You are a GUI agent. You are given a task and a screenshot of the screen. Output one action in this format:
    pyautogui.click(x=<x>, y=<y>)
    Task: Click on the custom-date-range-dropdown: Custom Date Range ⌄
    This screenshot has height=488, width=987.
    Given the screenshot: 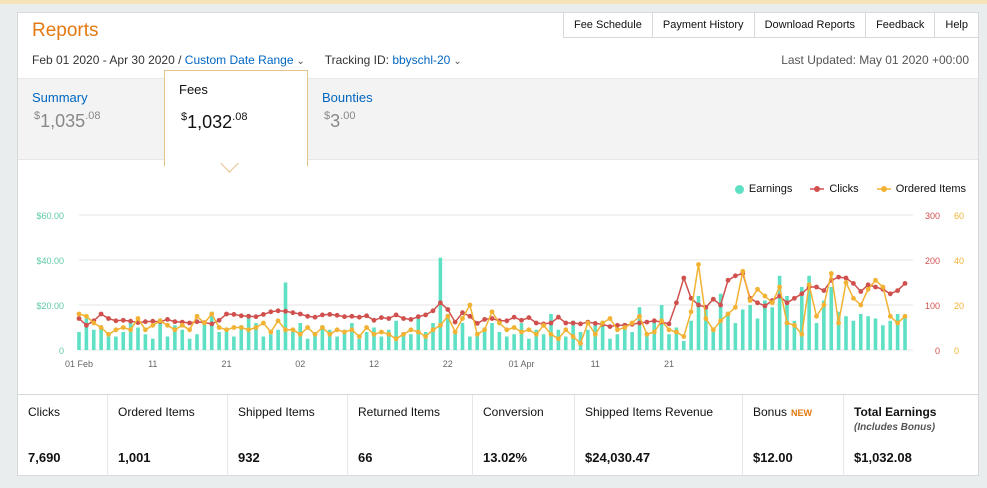 What is the action you would take?
    pyautogui.click(x=245, y=60)
    